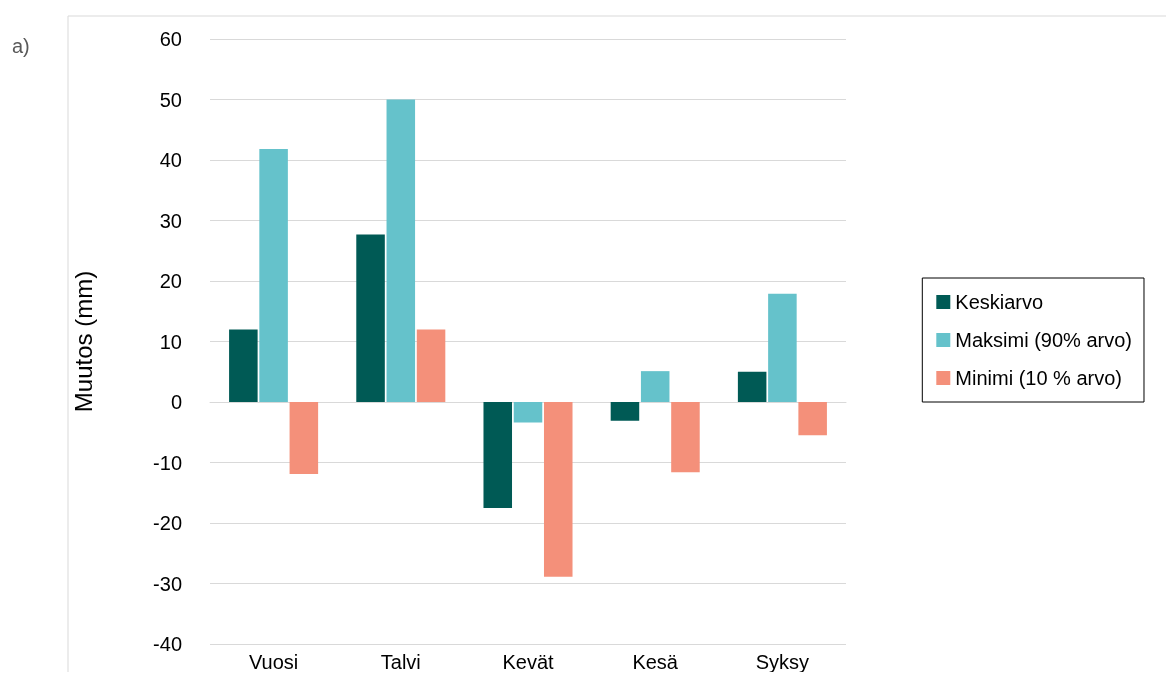 The height and width of the screenshot is (680, 1174). What do you see at coordinates (83, 341) in the screenshot?
I see `y-axis-title: Muutos (mm)` at bounding box center [83, 341].